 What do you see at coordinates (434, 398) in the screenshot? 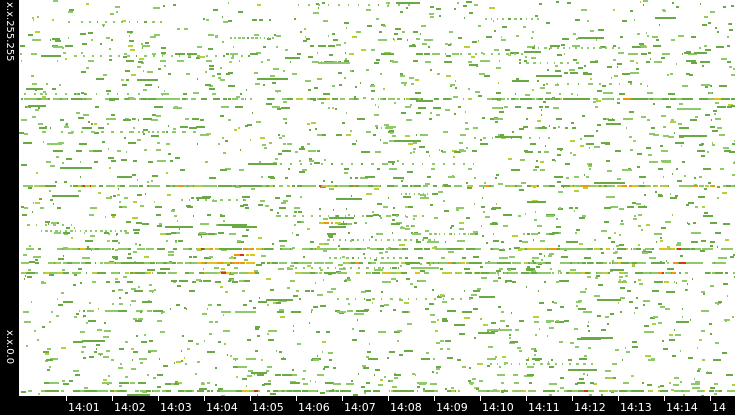
I see `x-axis-tick` at bounding box center [434, 398].